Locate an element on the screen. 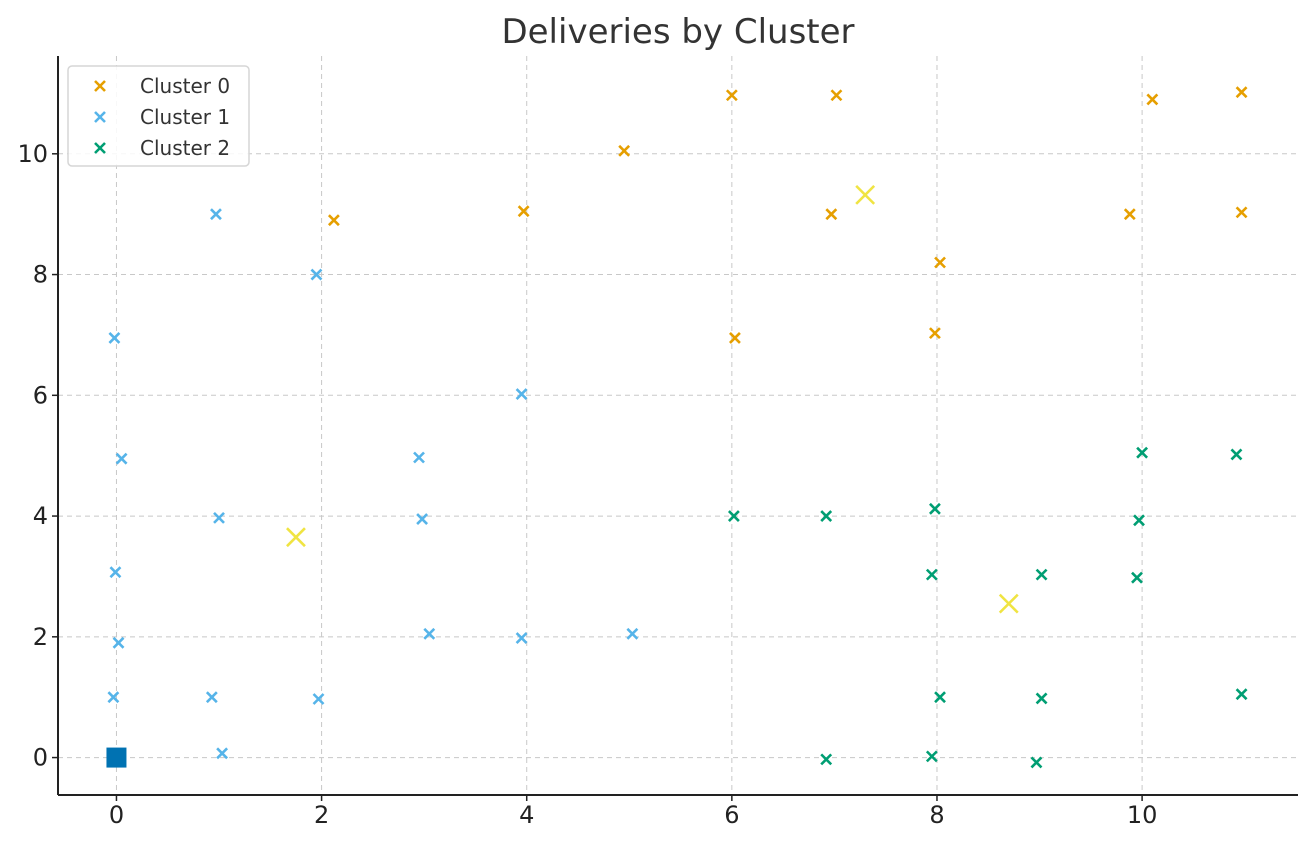 The width and height of the screenshot is (1313, 845). legend-label-cluster-1: Cluster 1 is located at coordinates (185, 117).